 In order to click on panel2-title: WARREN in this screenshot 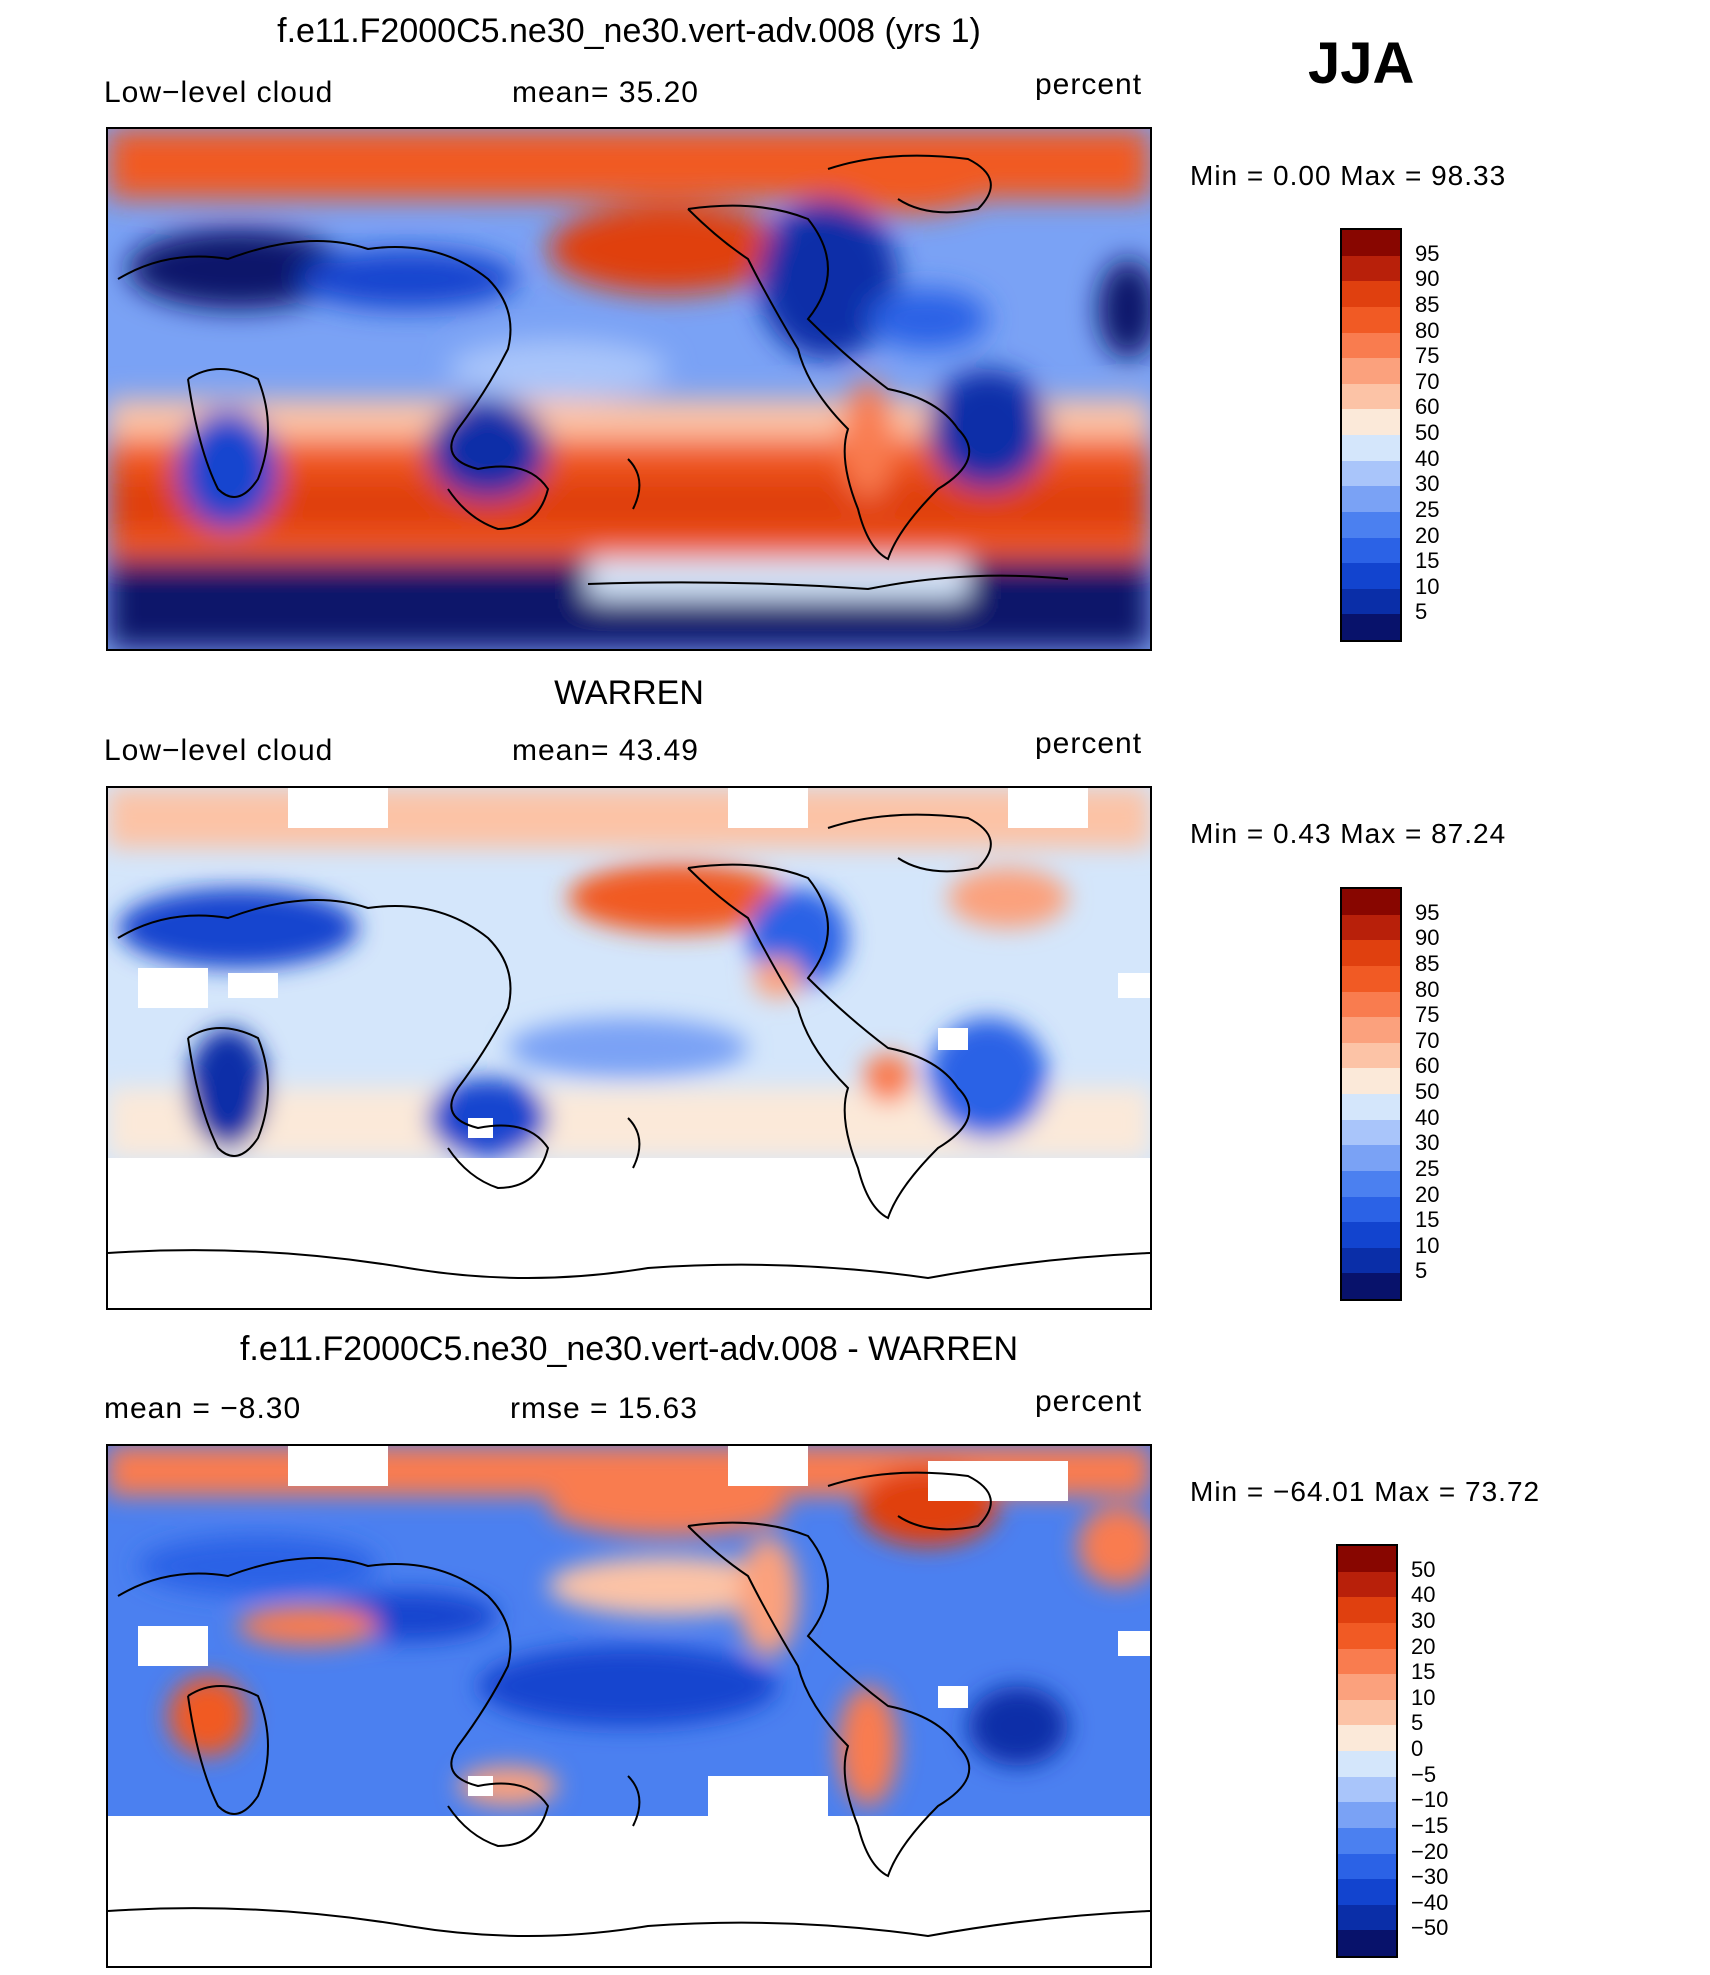, I will do `click(629, 693)`.